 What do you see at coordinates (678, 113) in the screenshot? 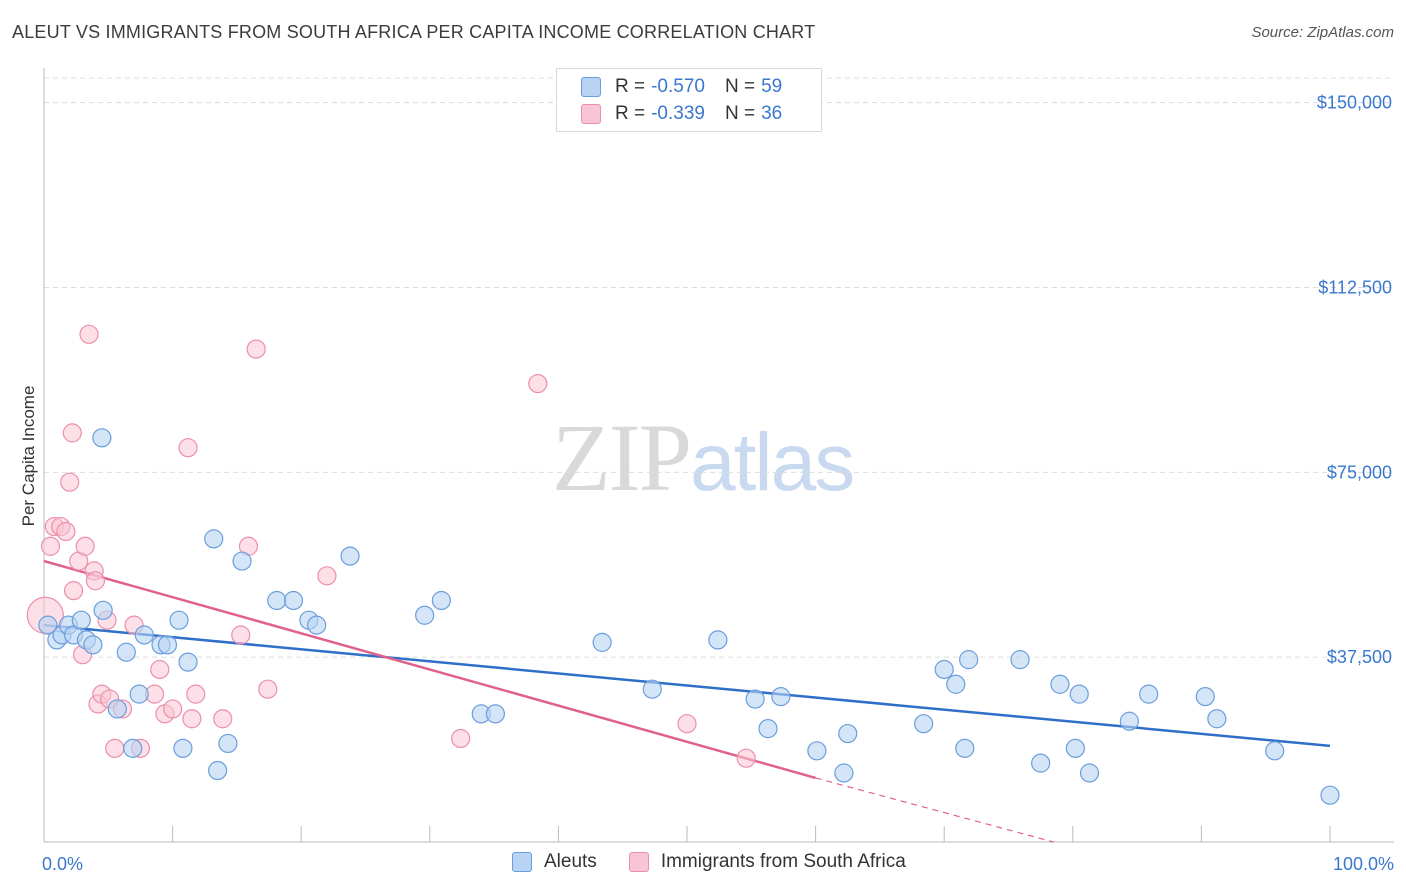
I see `legend-r-value: -0.339` at bounding box center [678, 113].